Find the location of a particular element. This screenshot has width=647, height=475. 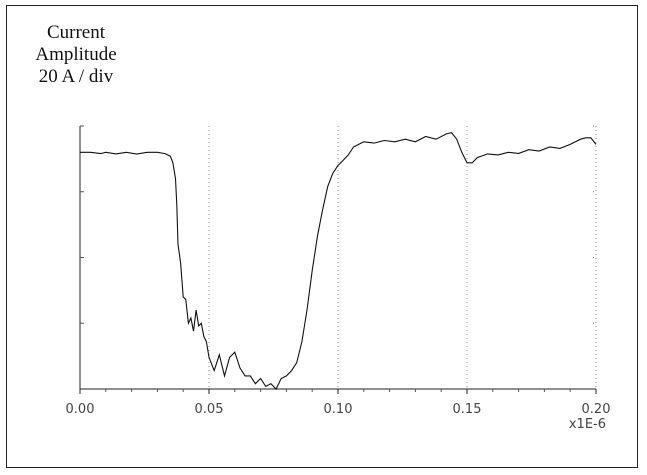

y-axis-label-line-3: 20 A / div is located at coordinates (76, 76).